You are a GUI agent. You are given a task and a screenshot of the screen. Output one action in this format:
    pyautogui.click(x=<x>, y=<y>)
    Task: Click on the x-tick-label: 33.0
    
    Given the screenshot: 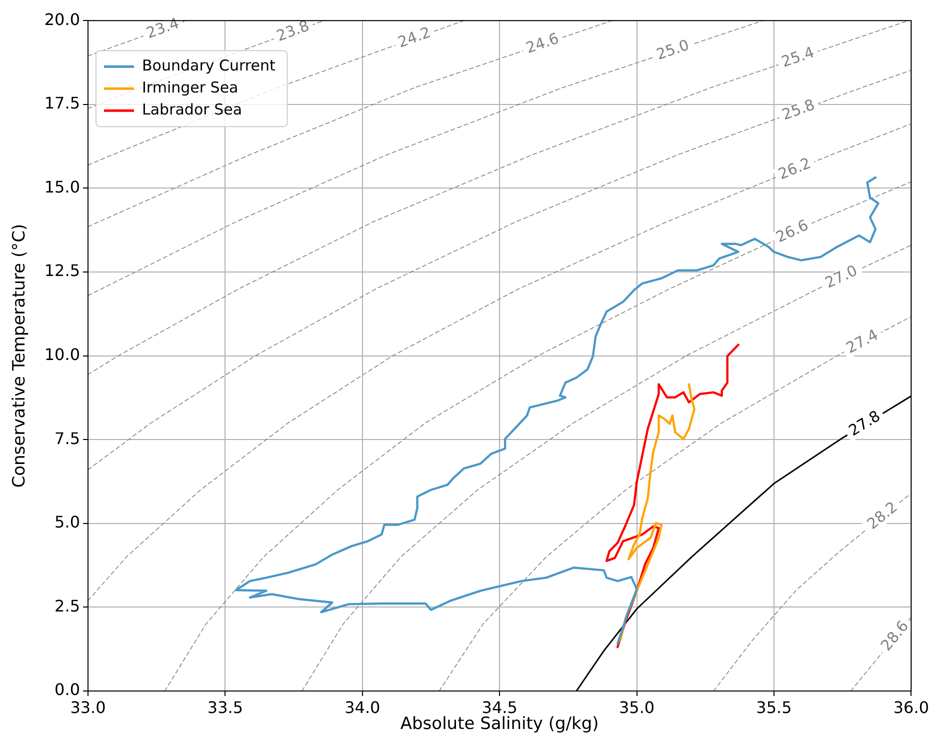 What is the action you would take?
    pyautogui.click(x=88, y=707)
    